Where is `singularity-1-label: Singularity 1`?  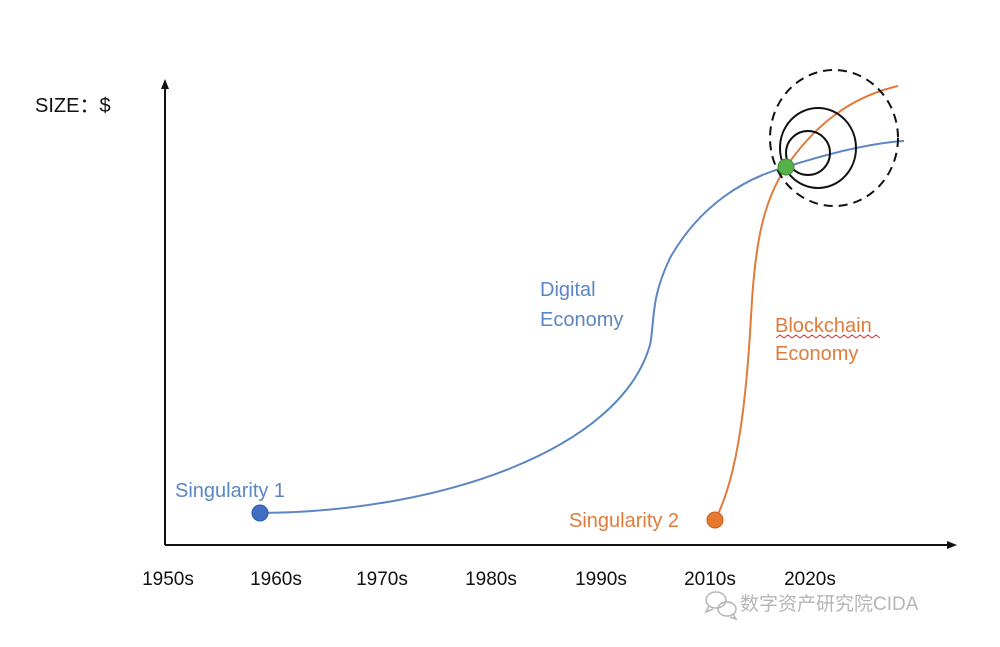
singularity-1-label: Singularity 1 is located at coordinates (230, 491).